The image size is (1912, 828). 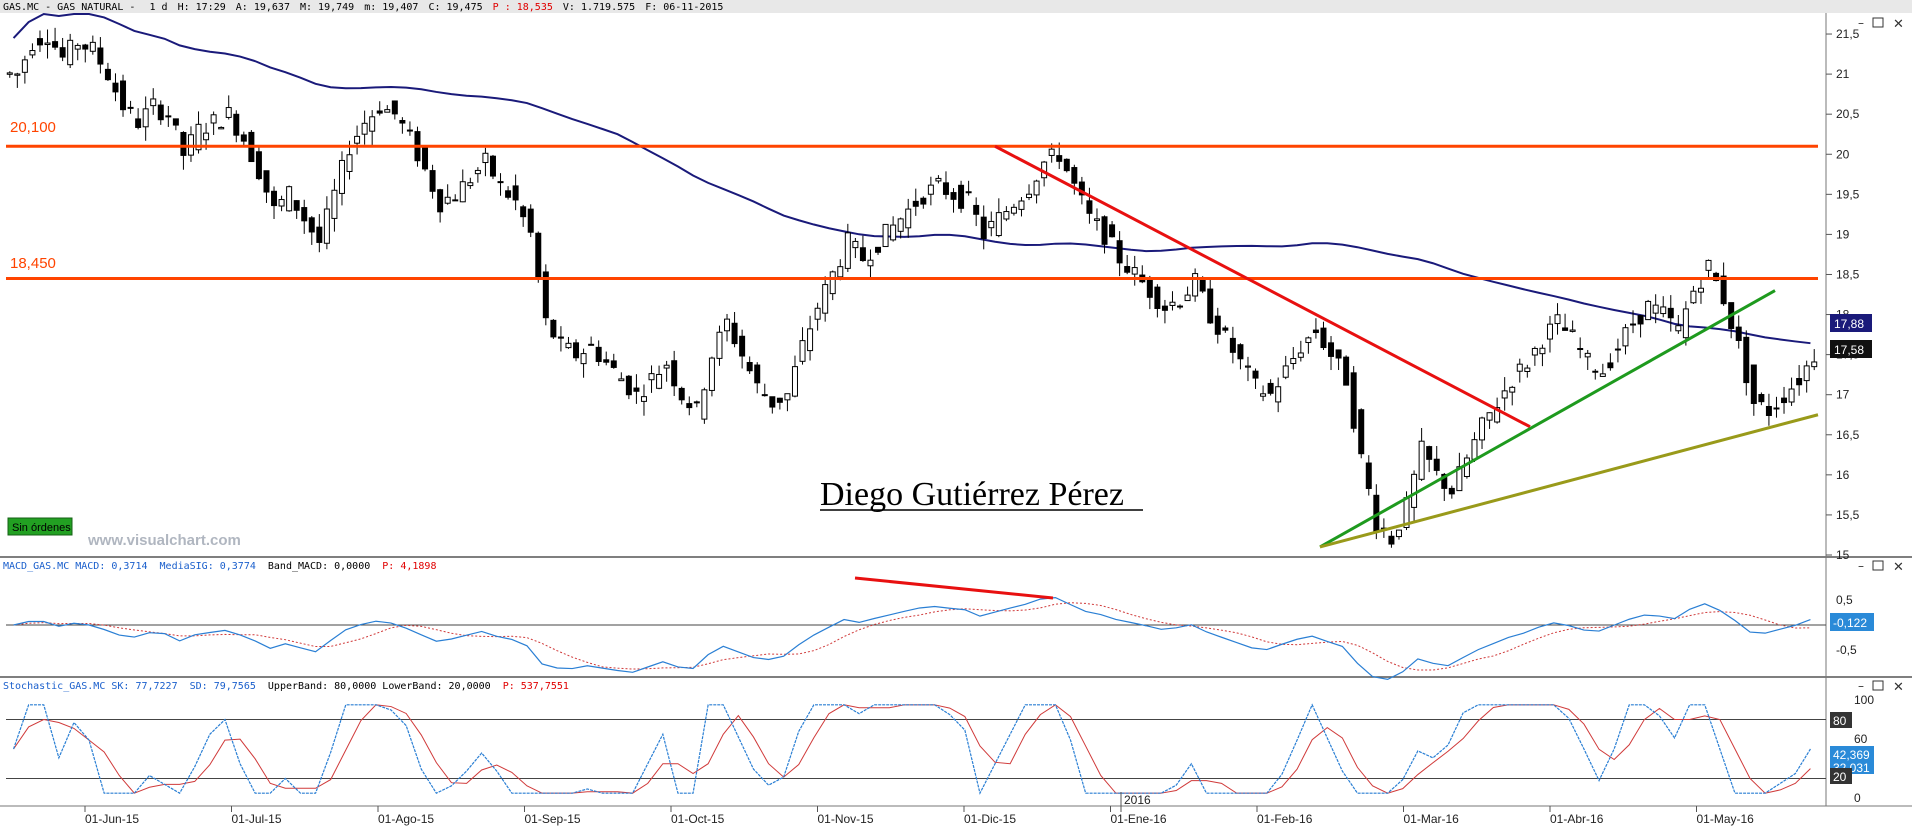 I want to click on stoch-k-tag: 42,369, so click(x=1852, y=754).